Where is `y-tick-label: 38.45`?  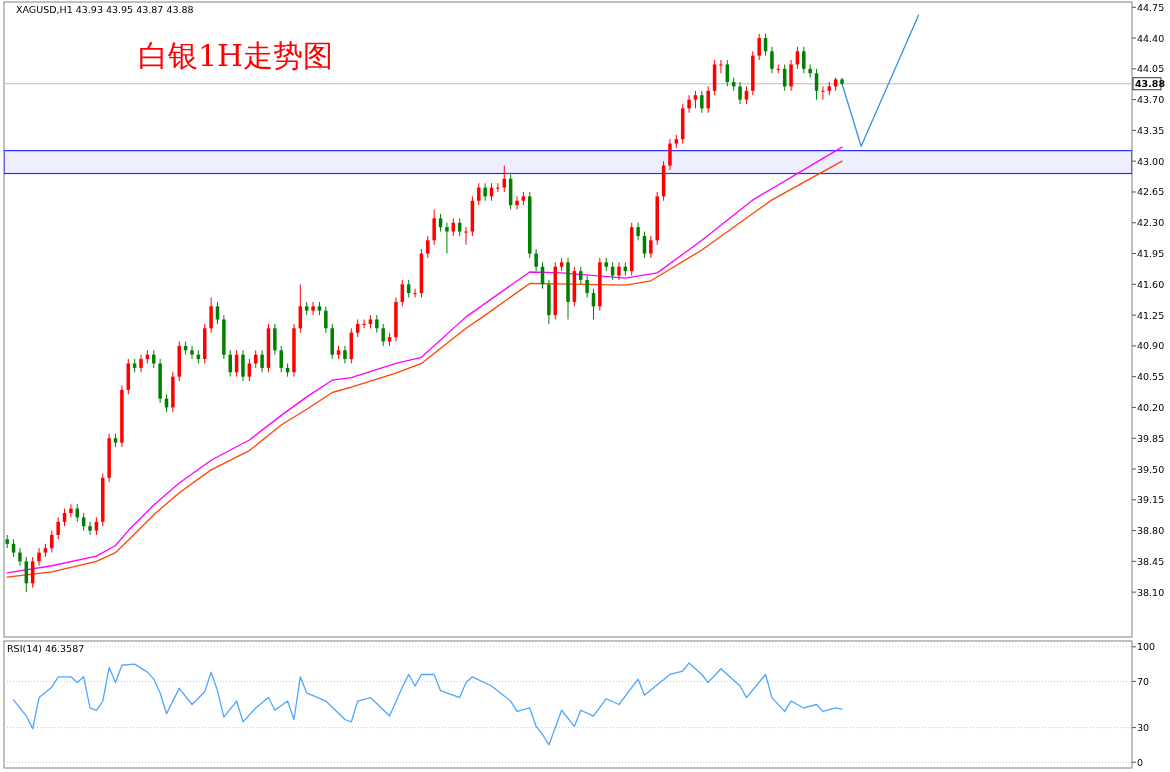
y-tick-label: 38.45 is located at coordinates (1151, 561).